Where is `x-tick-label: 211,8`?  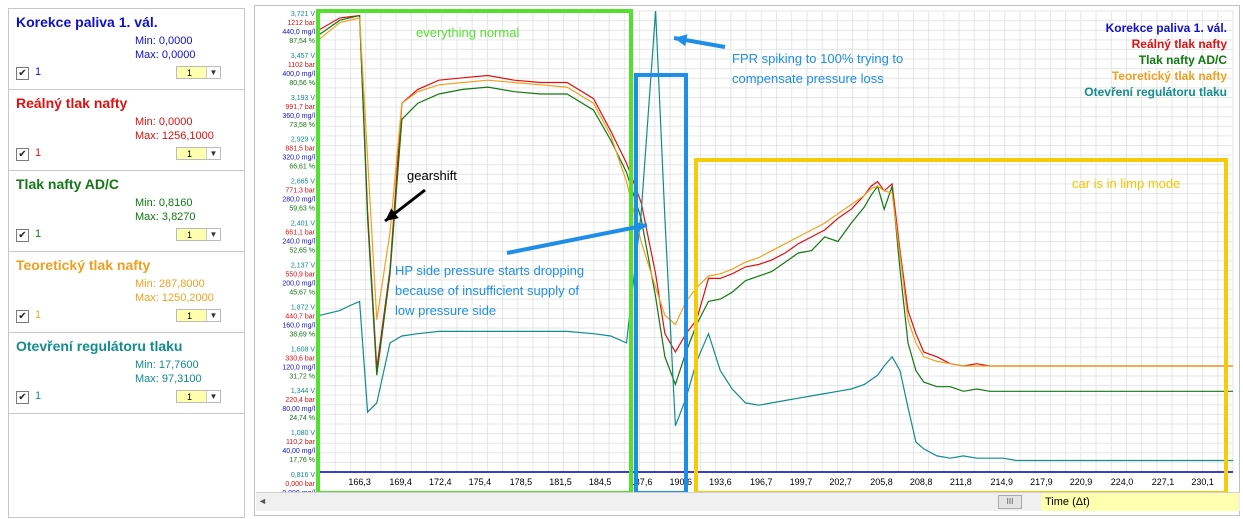
x-tick-label: 211,8 is located at coordinates (961, 482).